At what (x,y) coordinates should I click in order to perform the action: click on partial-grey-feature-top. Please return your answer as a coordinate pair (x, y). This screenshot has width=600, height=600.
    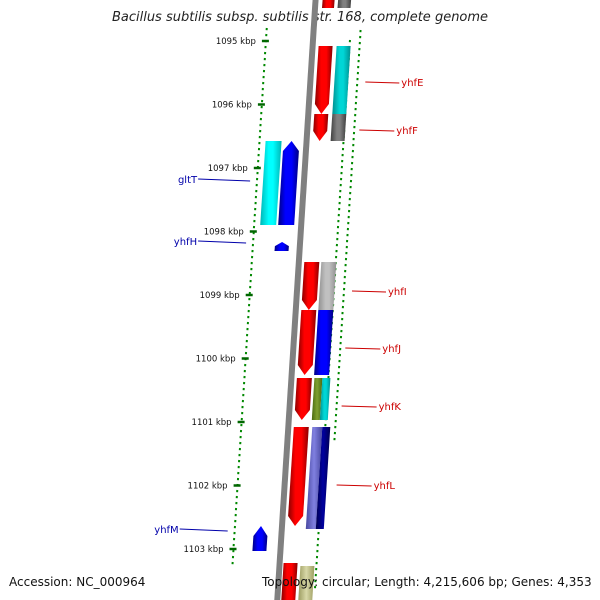
    Looking at the image, I should click on (344, 4).